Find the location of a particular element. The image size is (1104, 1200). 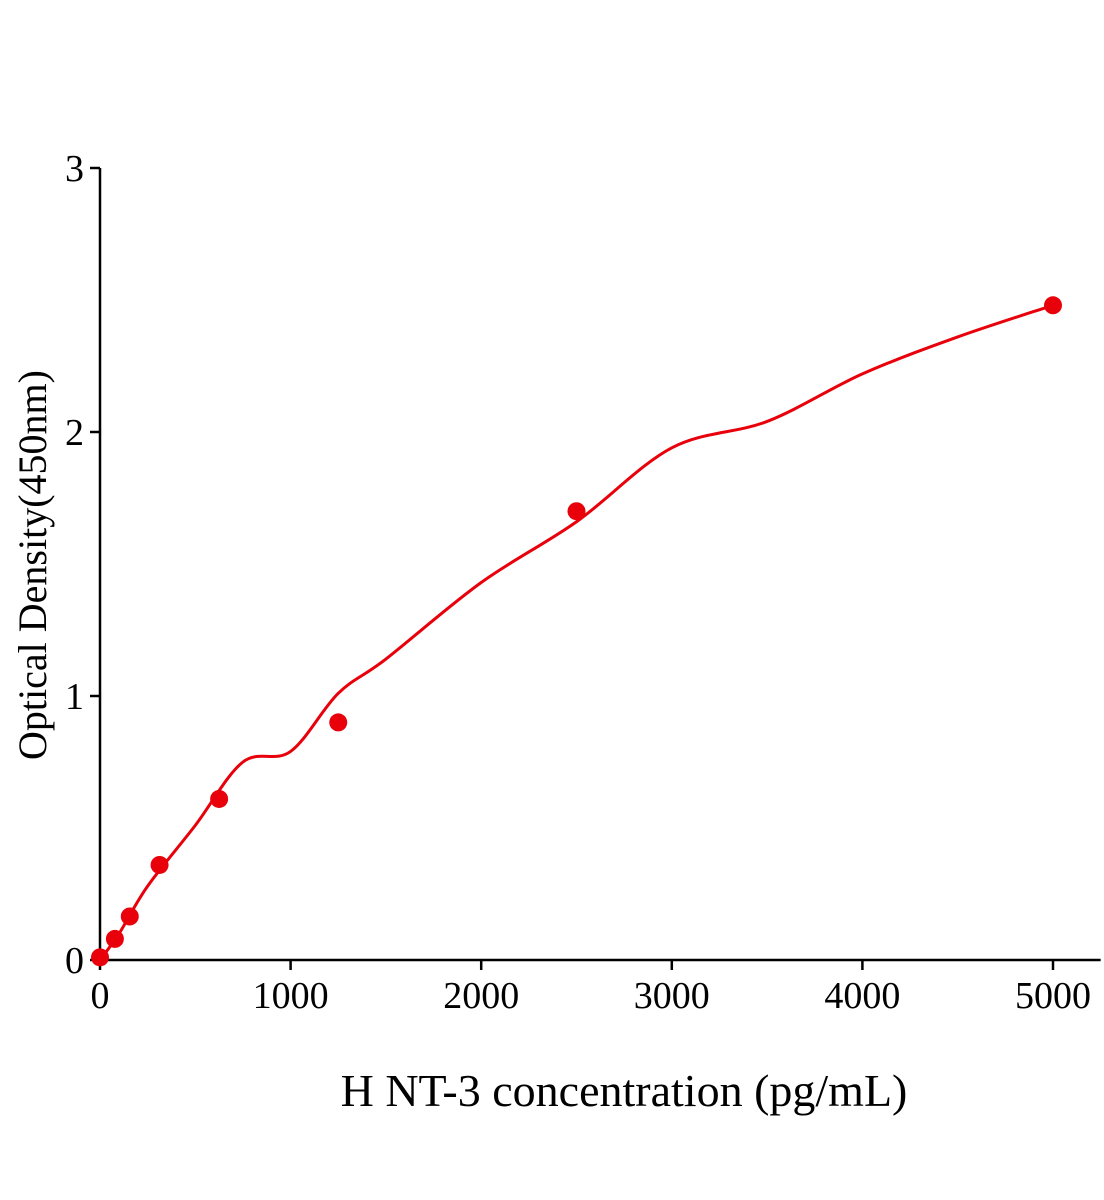

x-axis-label: H NT-3 concentration (pg/mL) is located at coordinates (624, 1090).